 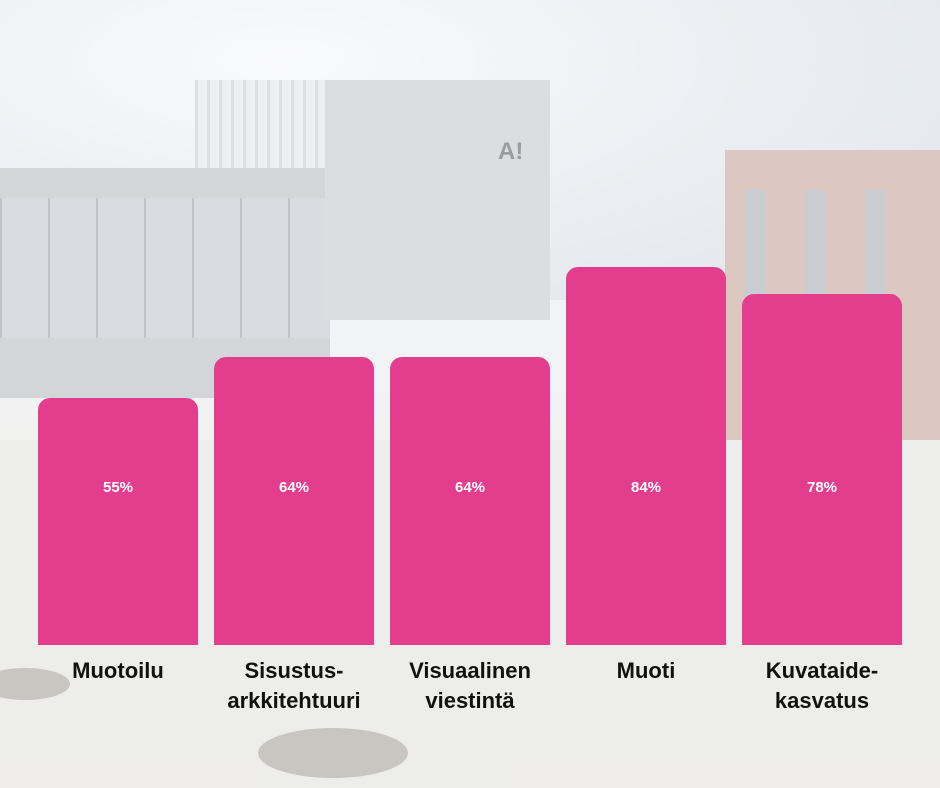 I want to click on building-logo: A!, so click(x=511, y=151).